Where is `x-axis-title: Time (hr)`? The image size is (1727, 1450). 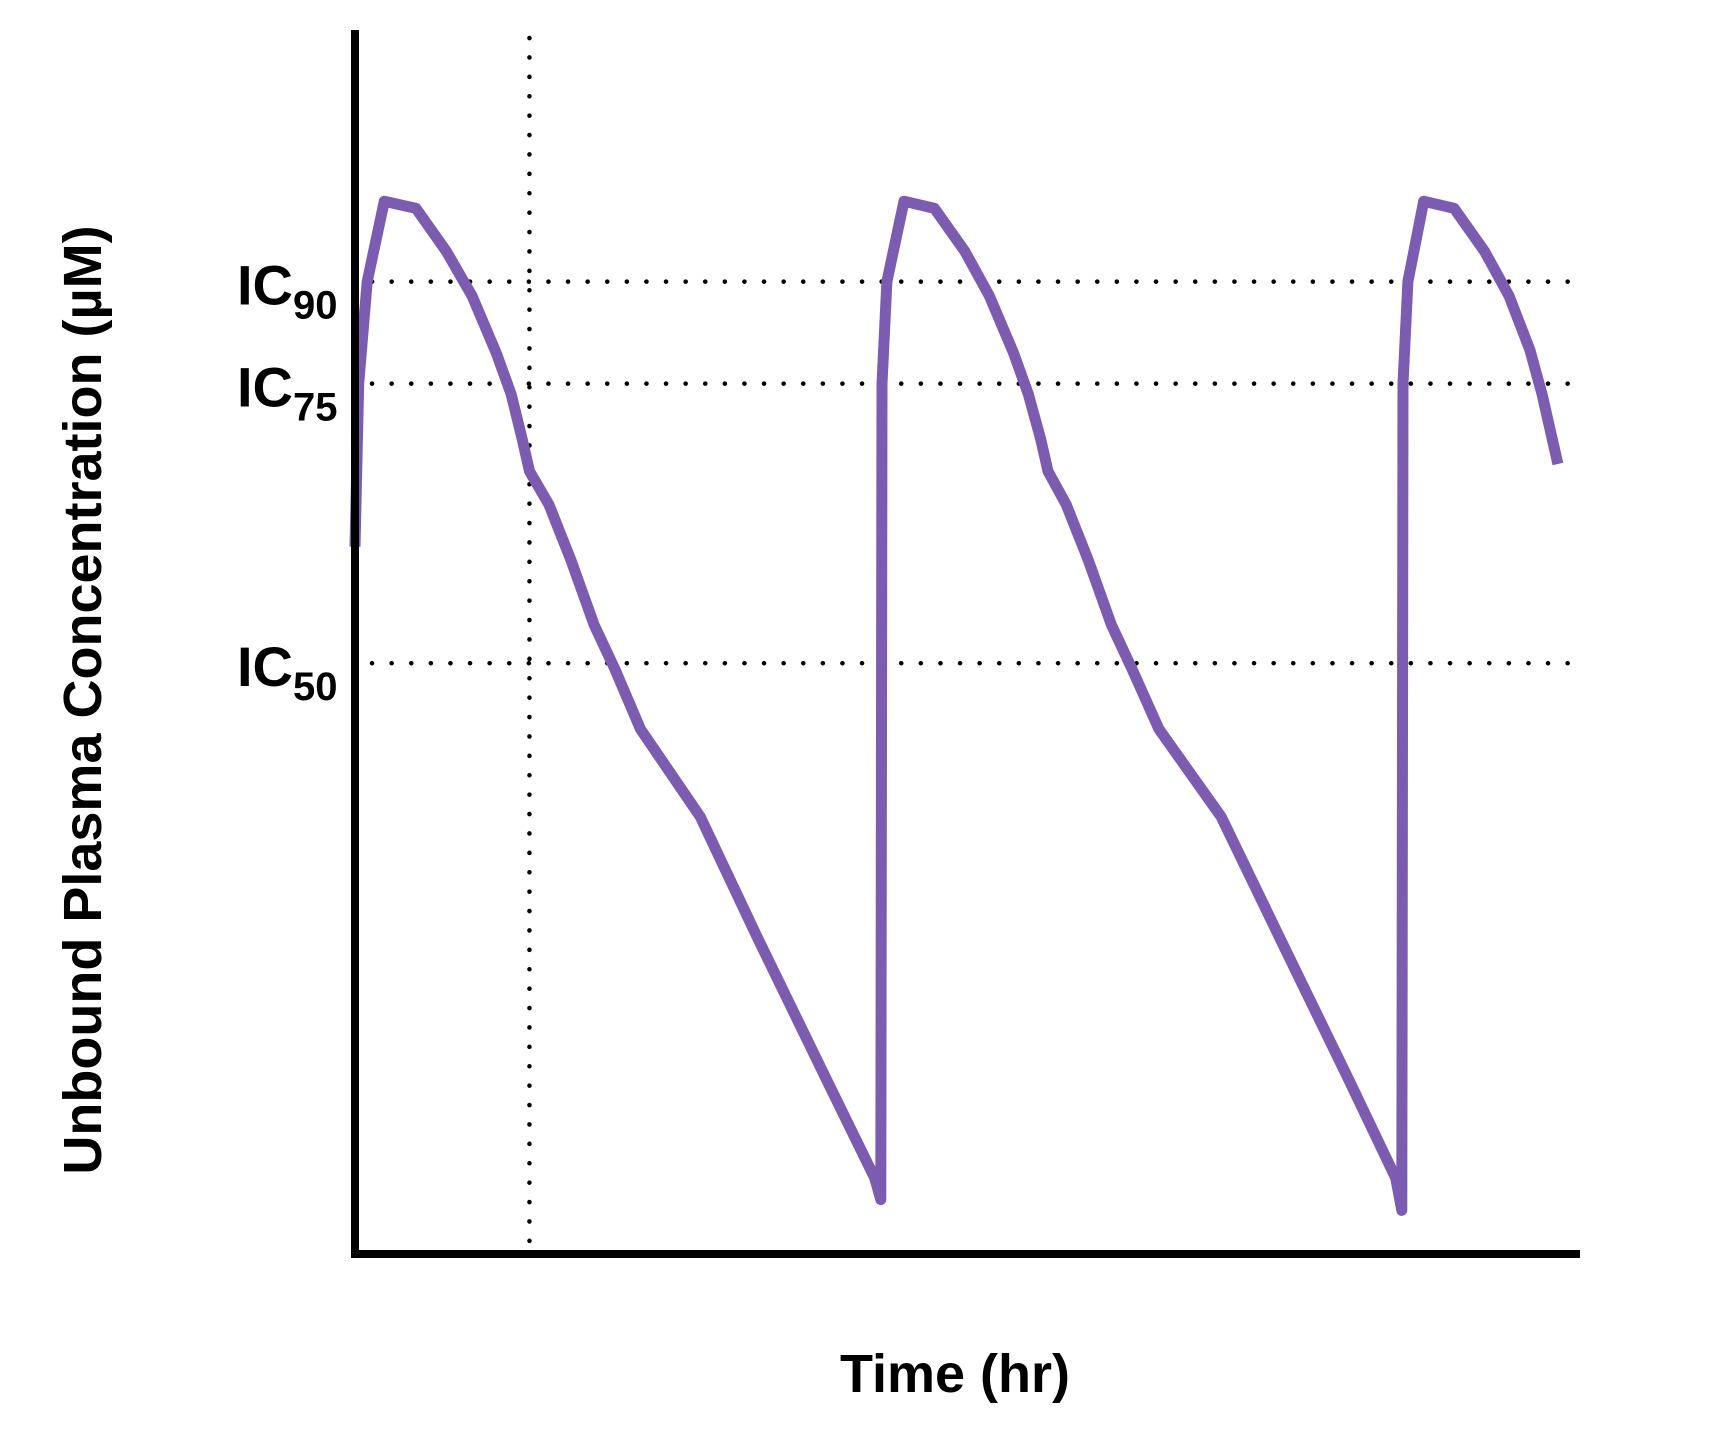 x-axis-title: Time (hr) is located at coordinates (955, 1374).